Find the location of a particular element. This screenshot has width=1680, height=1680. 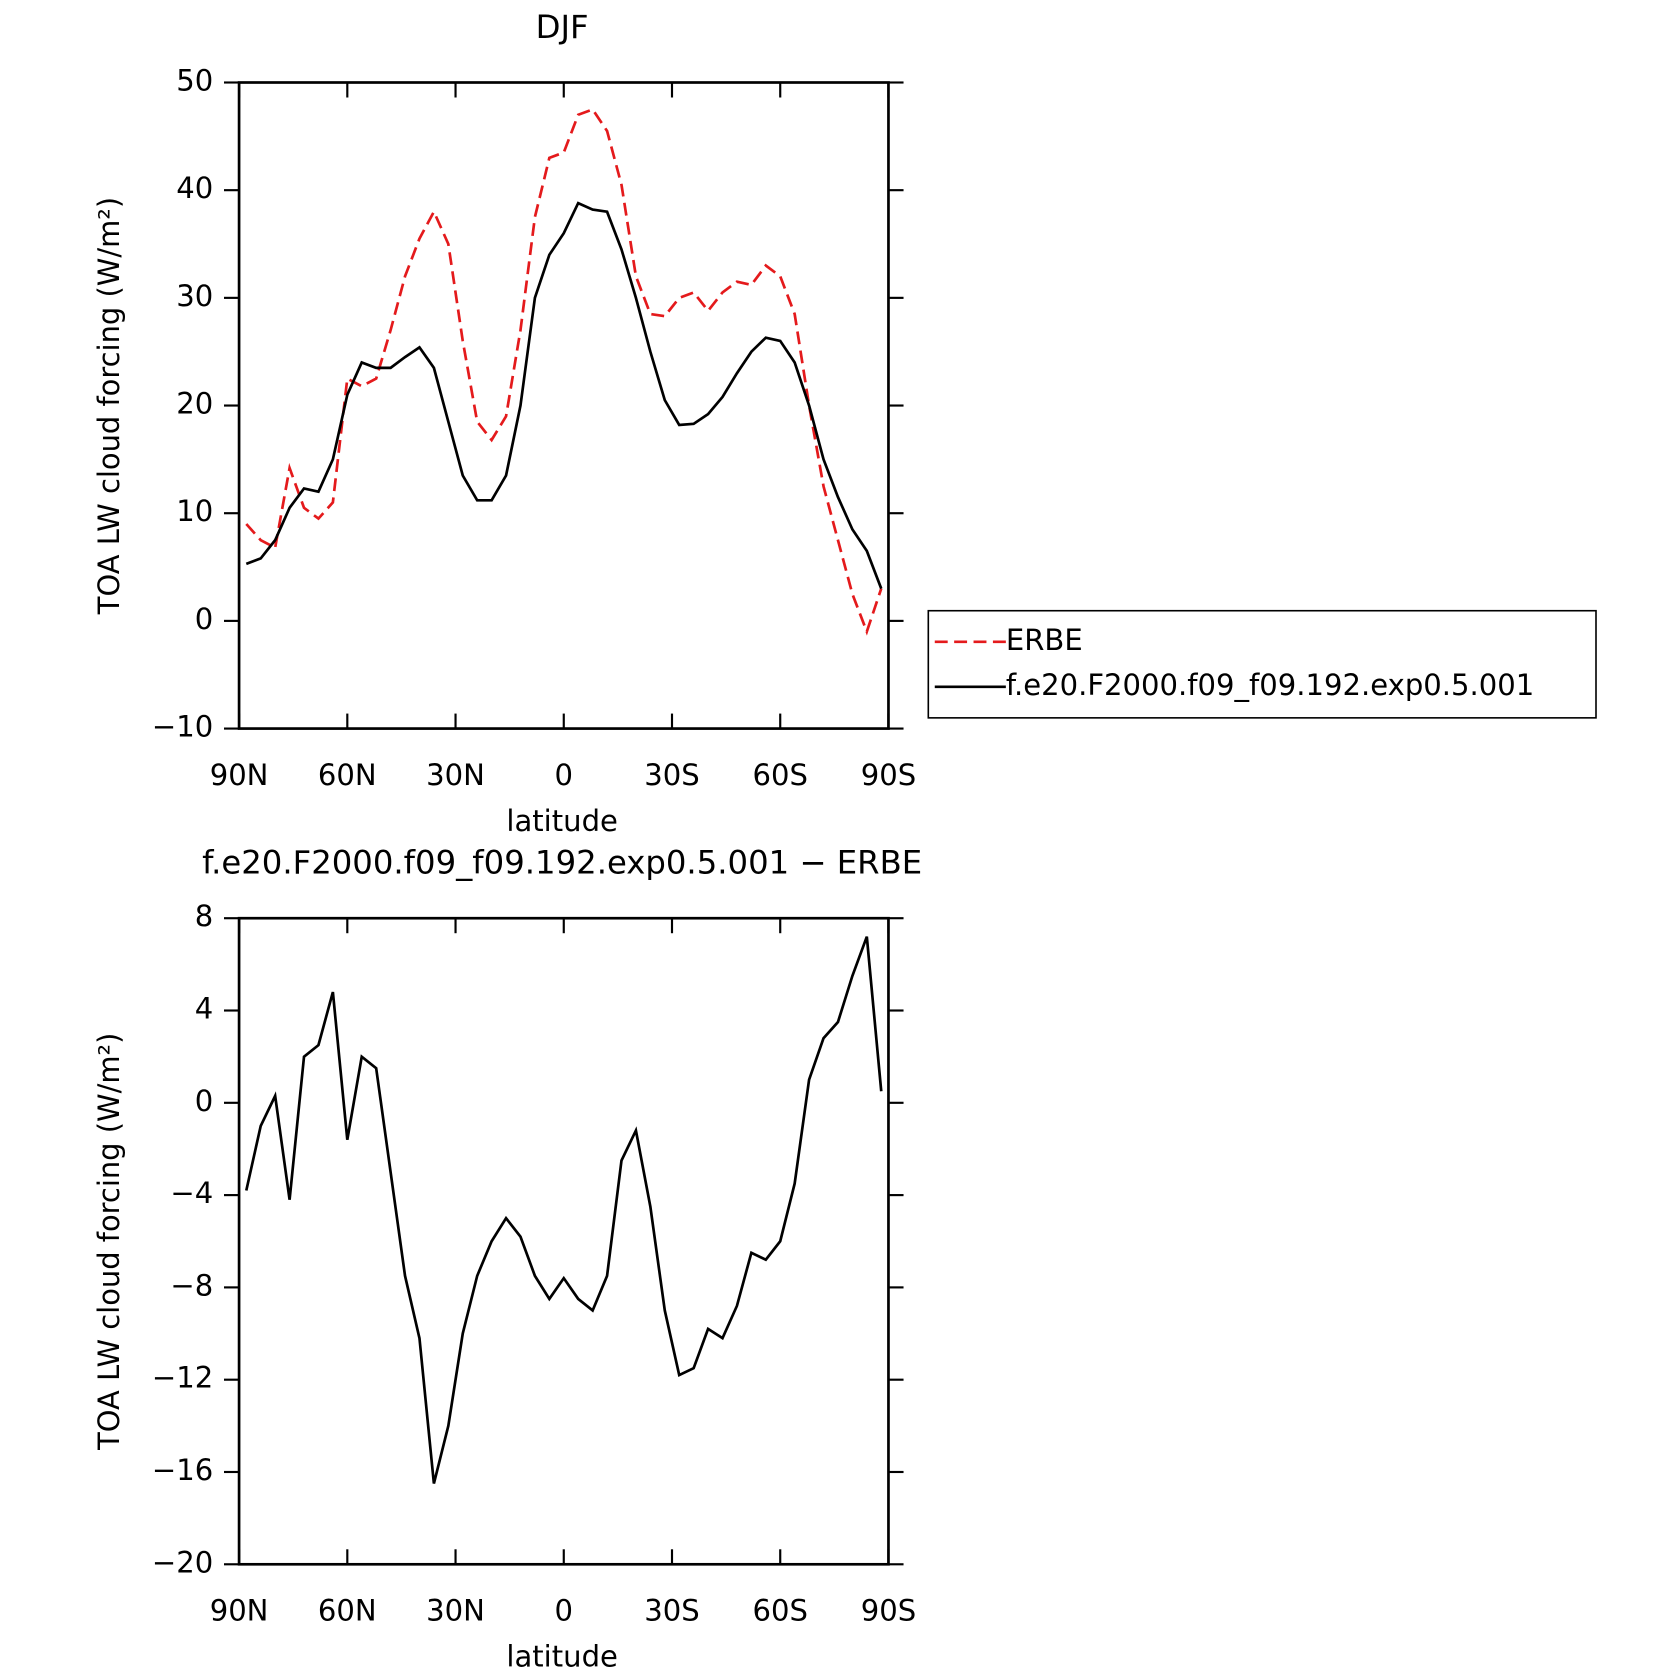

y-tick-label: 20 is located at coordinates (194, 404).